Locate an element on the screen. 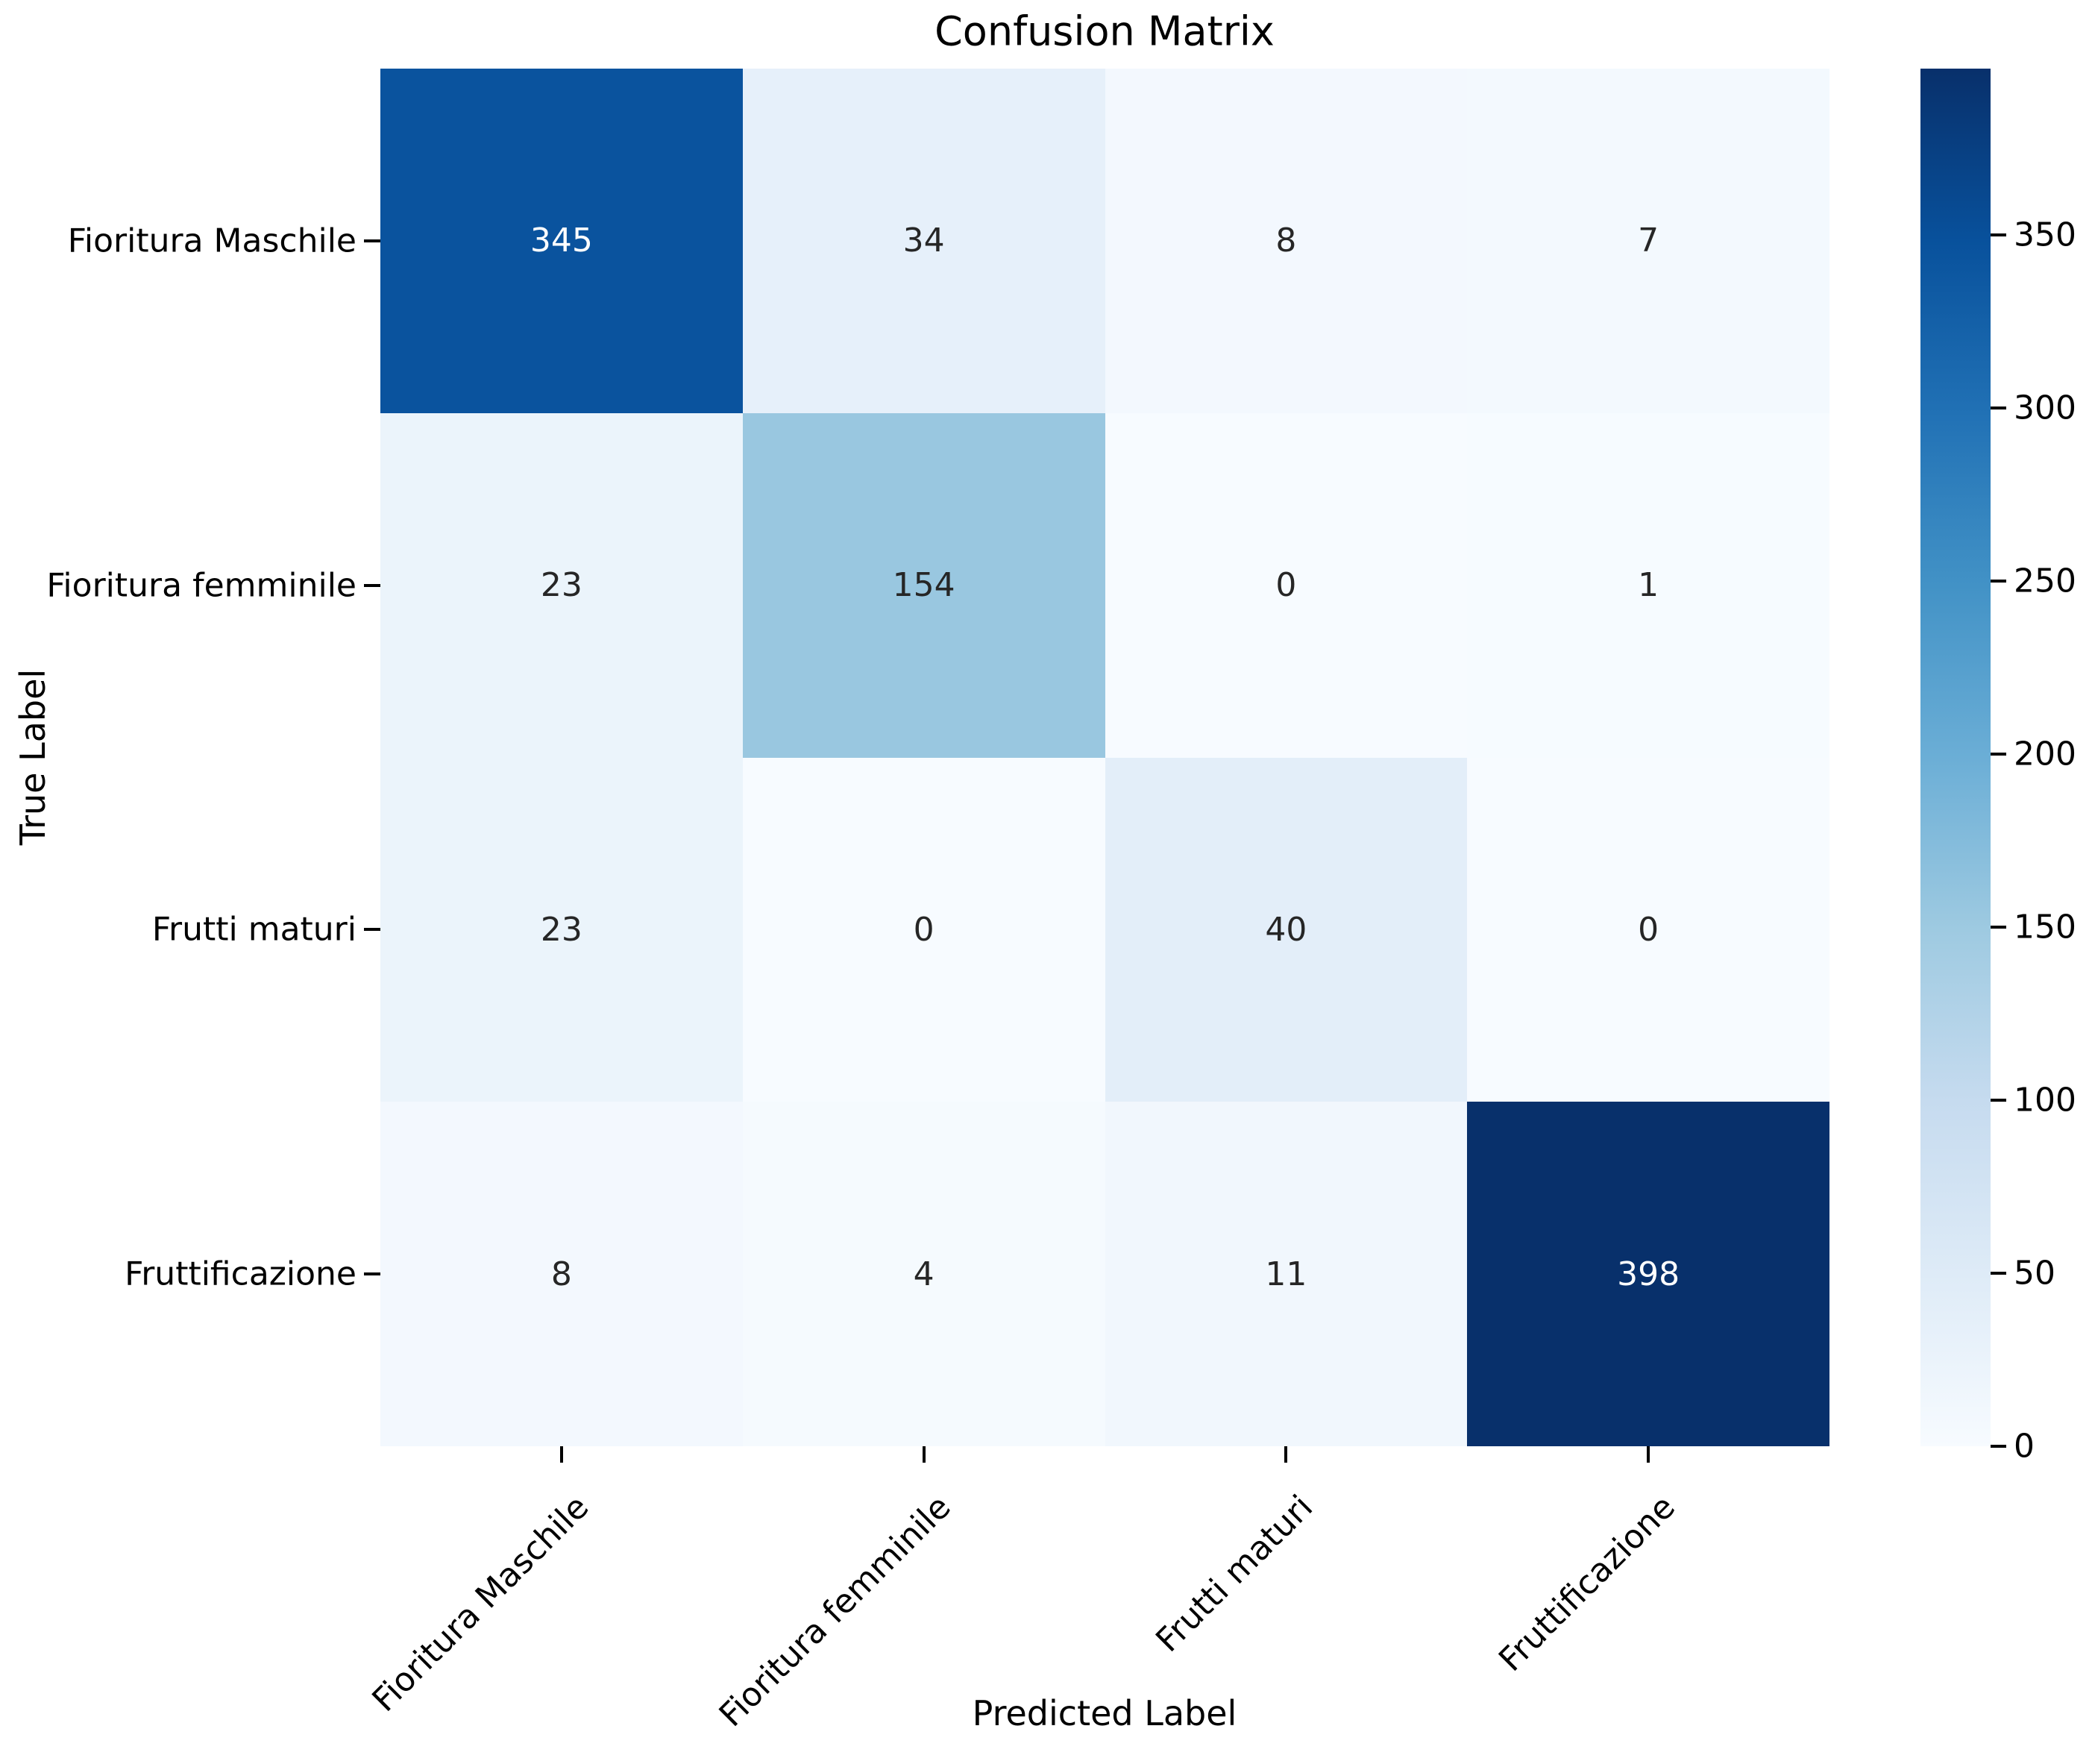 Image resolution: width=2092 pixels, height=1764 pixels. colorbar-tick-label: 100 is located at coordinates (2045, 1100).